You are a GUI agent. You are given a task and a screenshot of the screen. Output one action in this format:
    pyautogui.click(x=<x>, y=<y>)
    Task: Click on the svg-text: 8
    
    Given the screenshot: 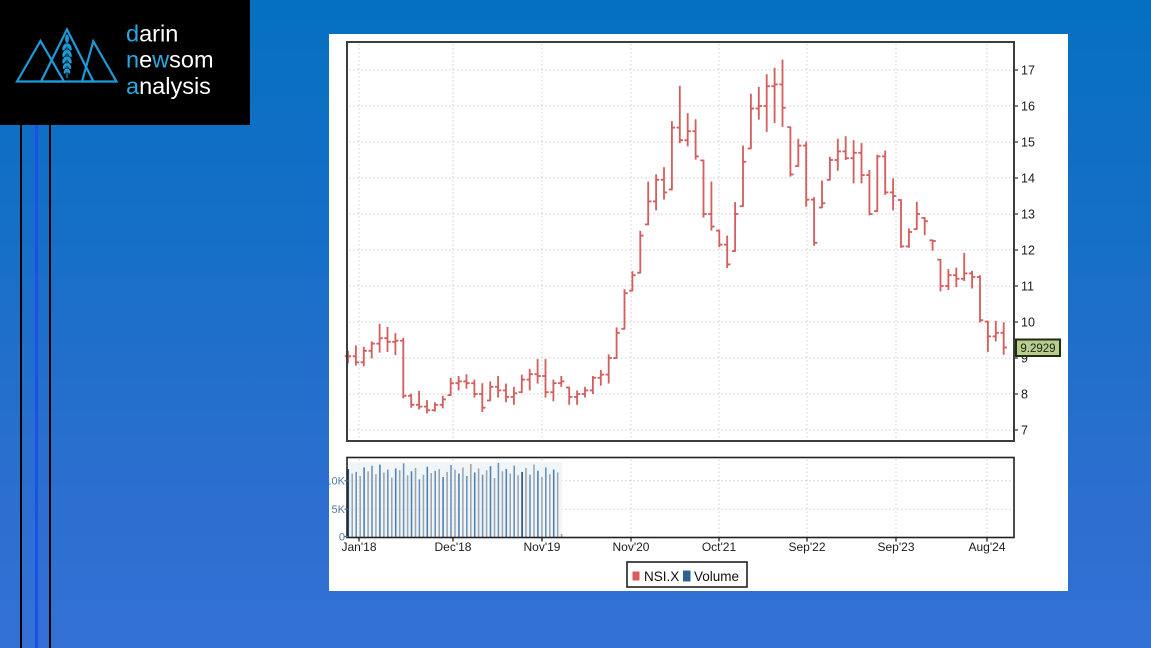 What is the action you would take?
    pyautogui.click(x=1024, y=395)
    